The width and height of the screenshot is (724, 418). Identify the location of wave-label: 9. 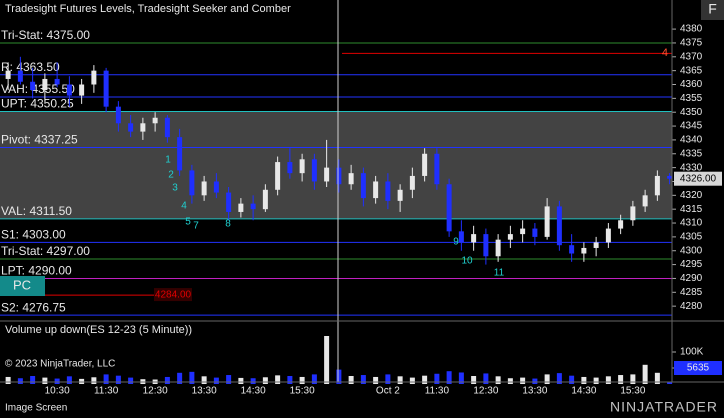
(456, 242).